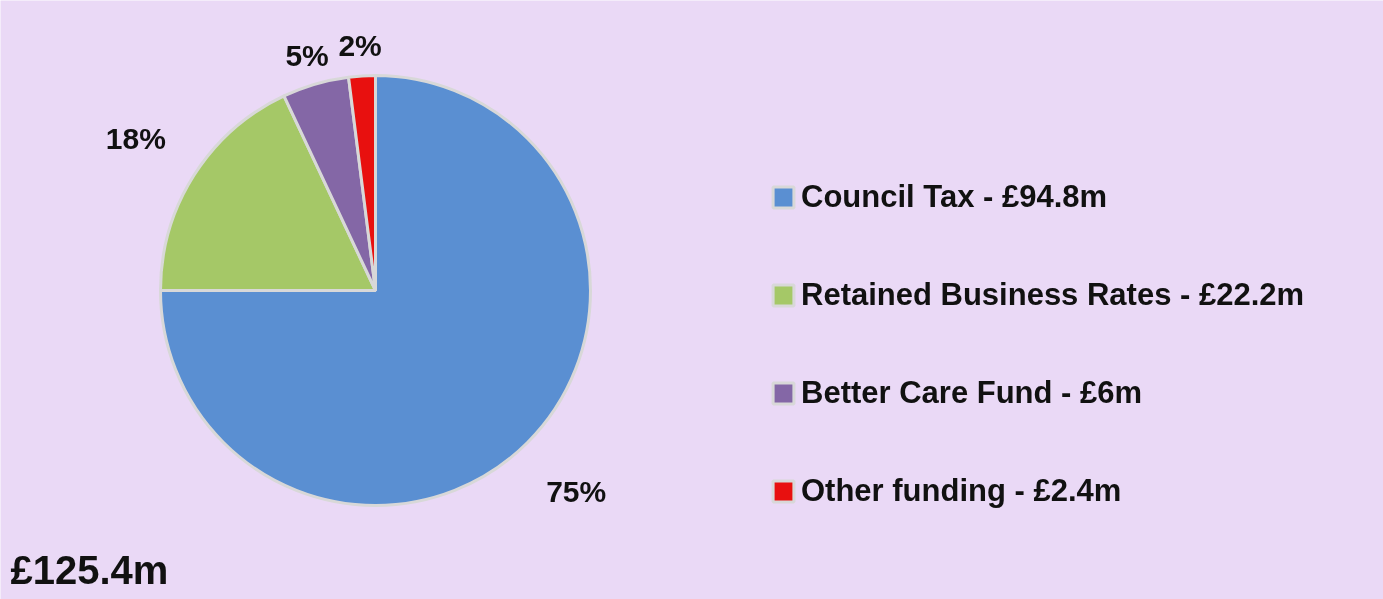 Image resolution: width=1383 pixels, height=599 pixels. Describe the element at coordinates (576, 491) in the screenshot. I see `data-label: 75%` at that location.